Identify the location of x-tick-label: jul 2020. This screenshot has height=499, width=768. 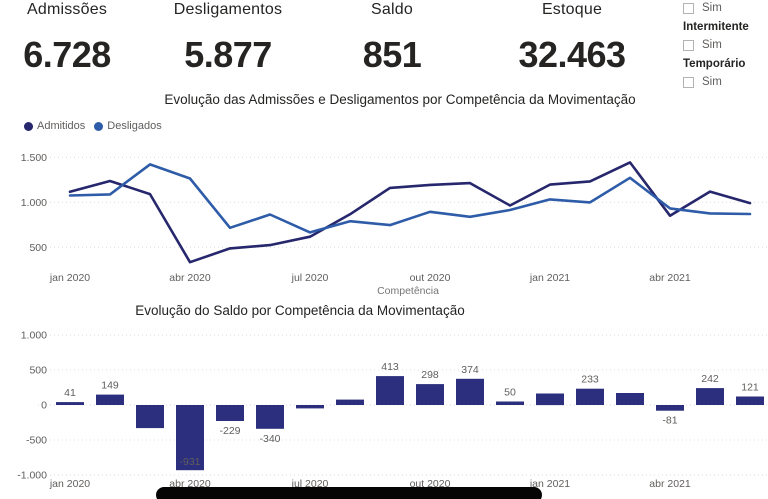
(310, 278).